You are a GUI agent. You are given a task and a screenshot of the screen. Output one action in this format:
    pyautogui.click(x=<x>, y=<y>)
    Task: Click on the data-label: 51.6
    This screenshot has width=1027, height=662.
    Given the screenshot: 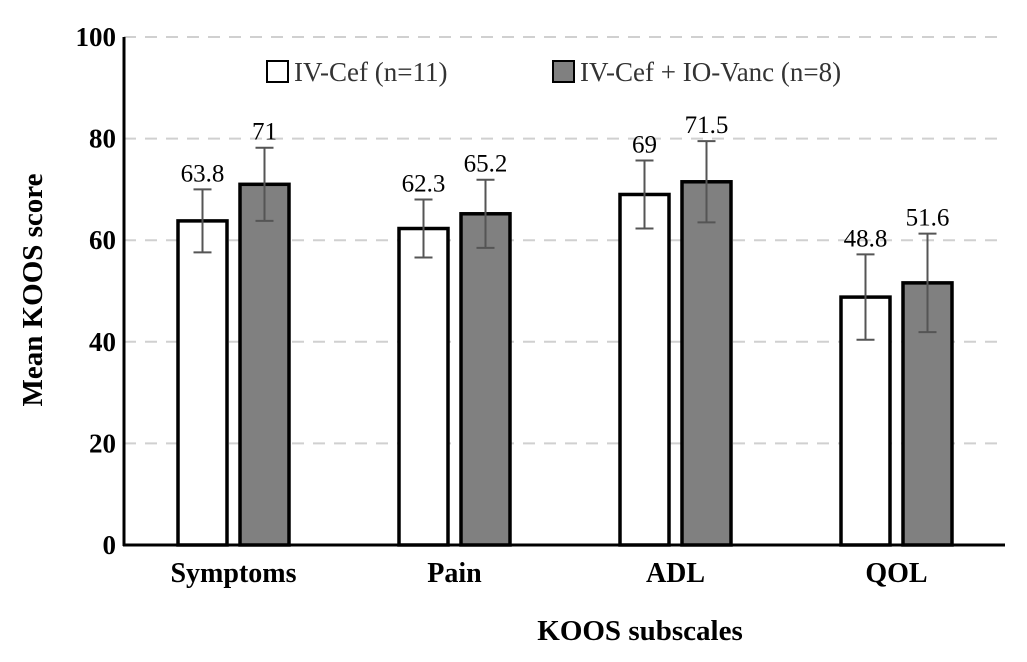 What is the action you would take?
    pyautogui.click(x=928, y=218)
    